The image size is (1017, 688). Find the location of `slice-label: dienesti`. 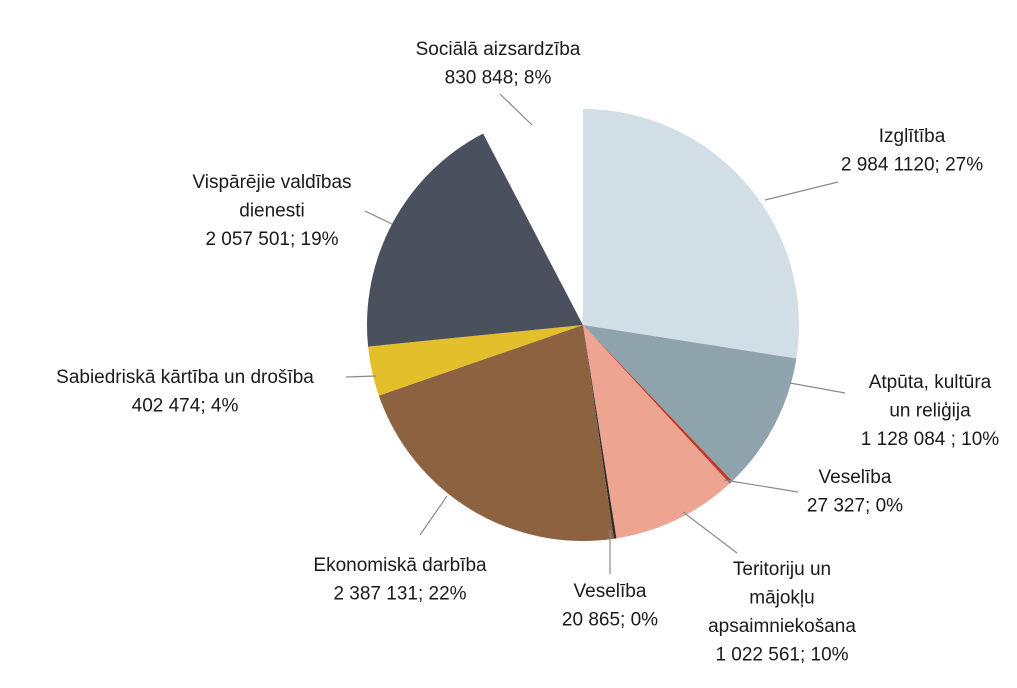

slice-label: dienesti is located at coordinates (272, 211).